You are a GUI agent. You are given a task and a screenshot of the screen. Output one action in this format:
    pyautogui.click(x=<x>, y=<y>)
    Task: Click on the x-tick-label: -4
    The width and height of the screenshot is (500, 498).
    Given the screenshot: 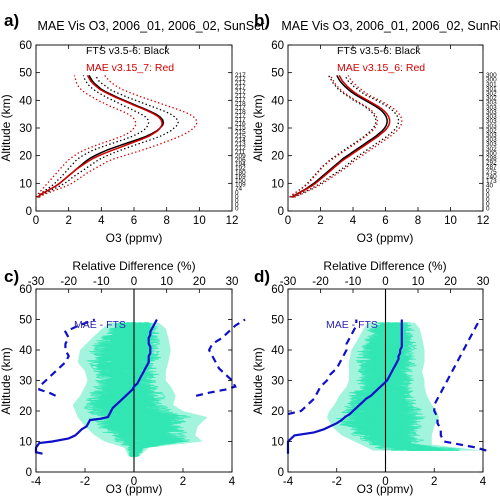 What is the action you would take?
    pyautogui.click(x=36, y=482)
    